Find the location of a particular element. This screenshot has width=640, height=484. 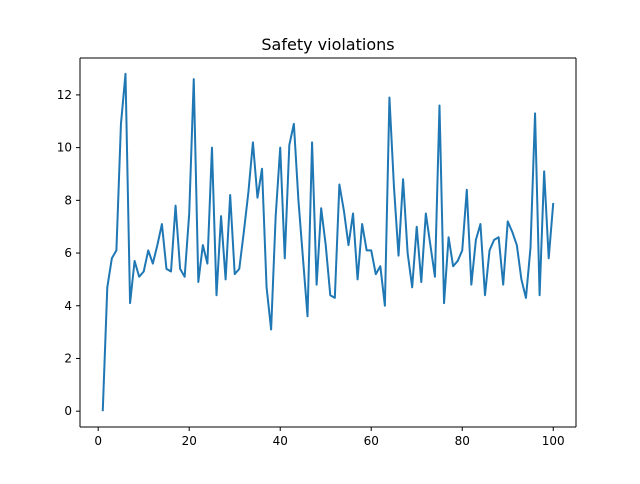

x-tick-label: 100 is located at coordinates (553, 441).